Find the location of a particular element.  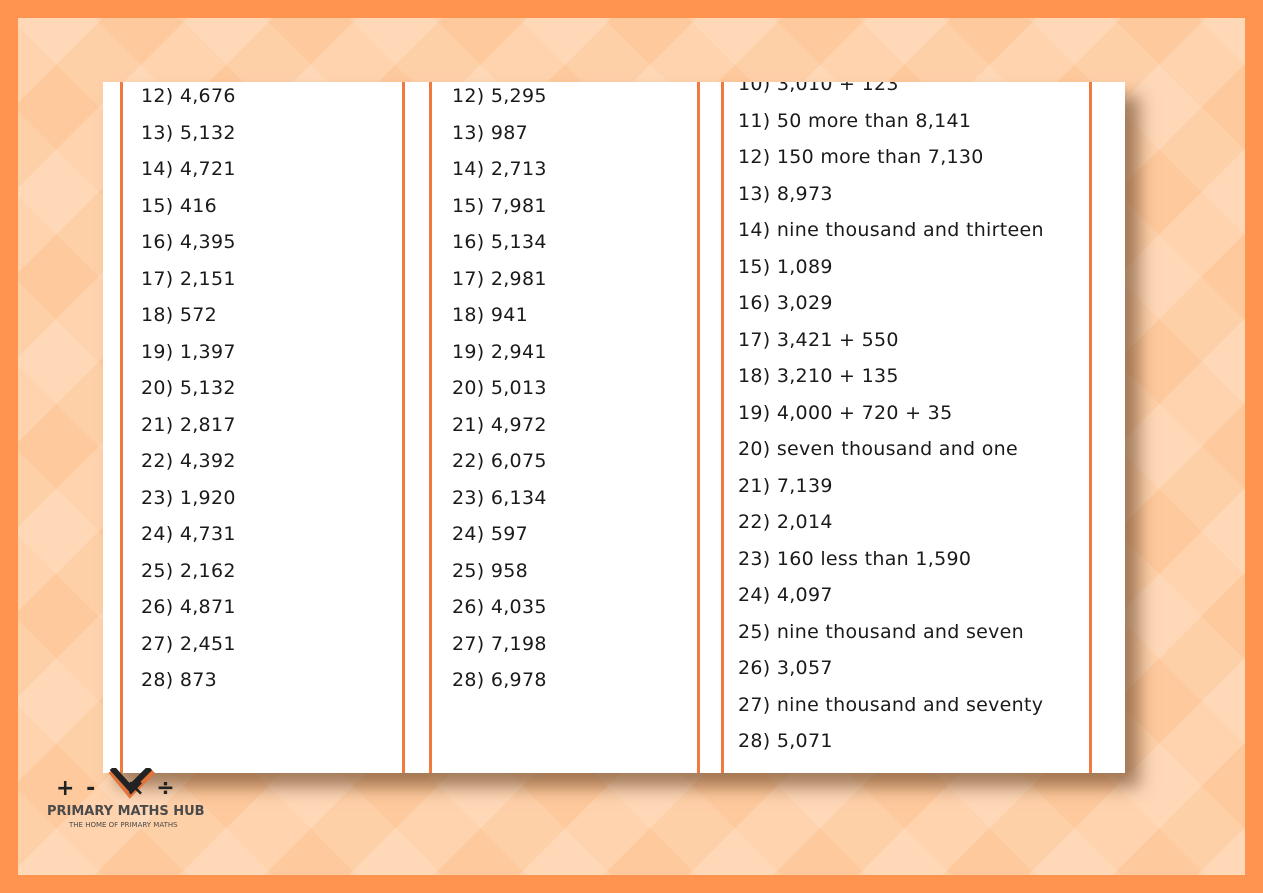

answer-item: 11) 50 more than 8,141 is located at coordinates (855, 120).